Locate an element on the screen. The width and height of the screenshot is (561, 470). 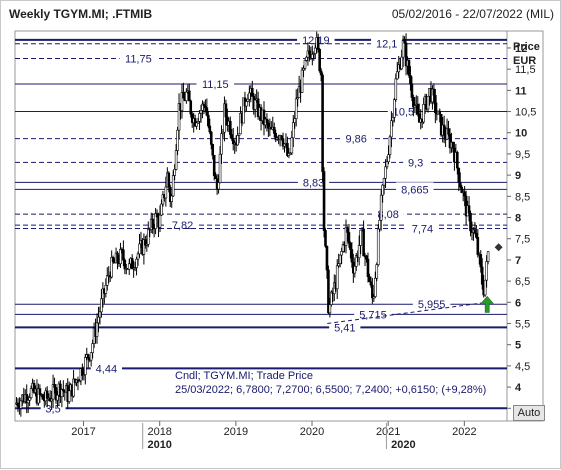
level-label: 8,08 is located at coordinates (387, 215).